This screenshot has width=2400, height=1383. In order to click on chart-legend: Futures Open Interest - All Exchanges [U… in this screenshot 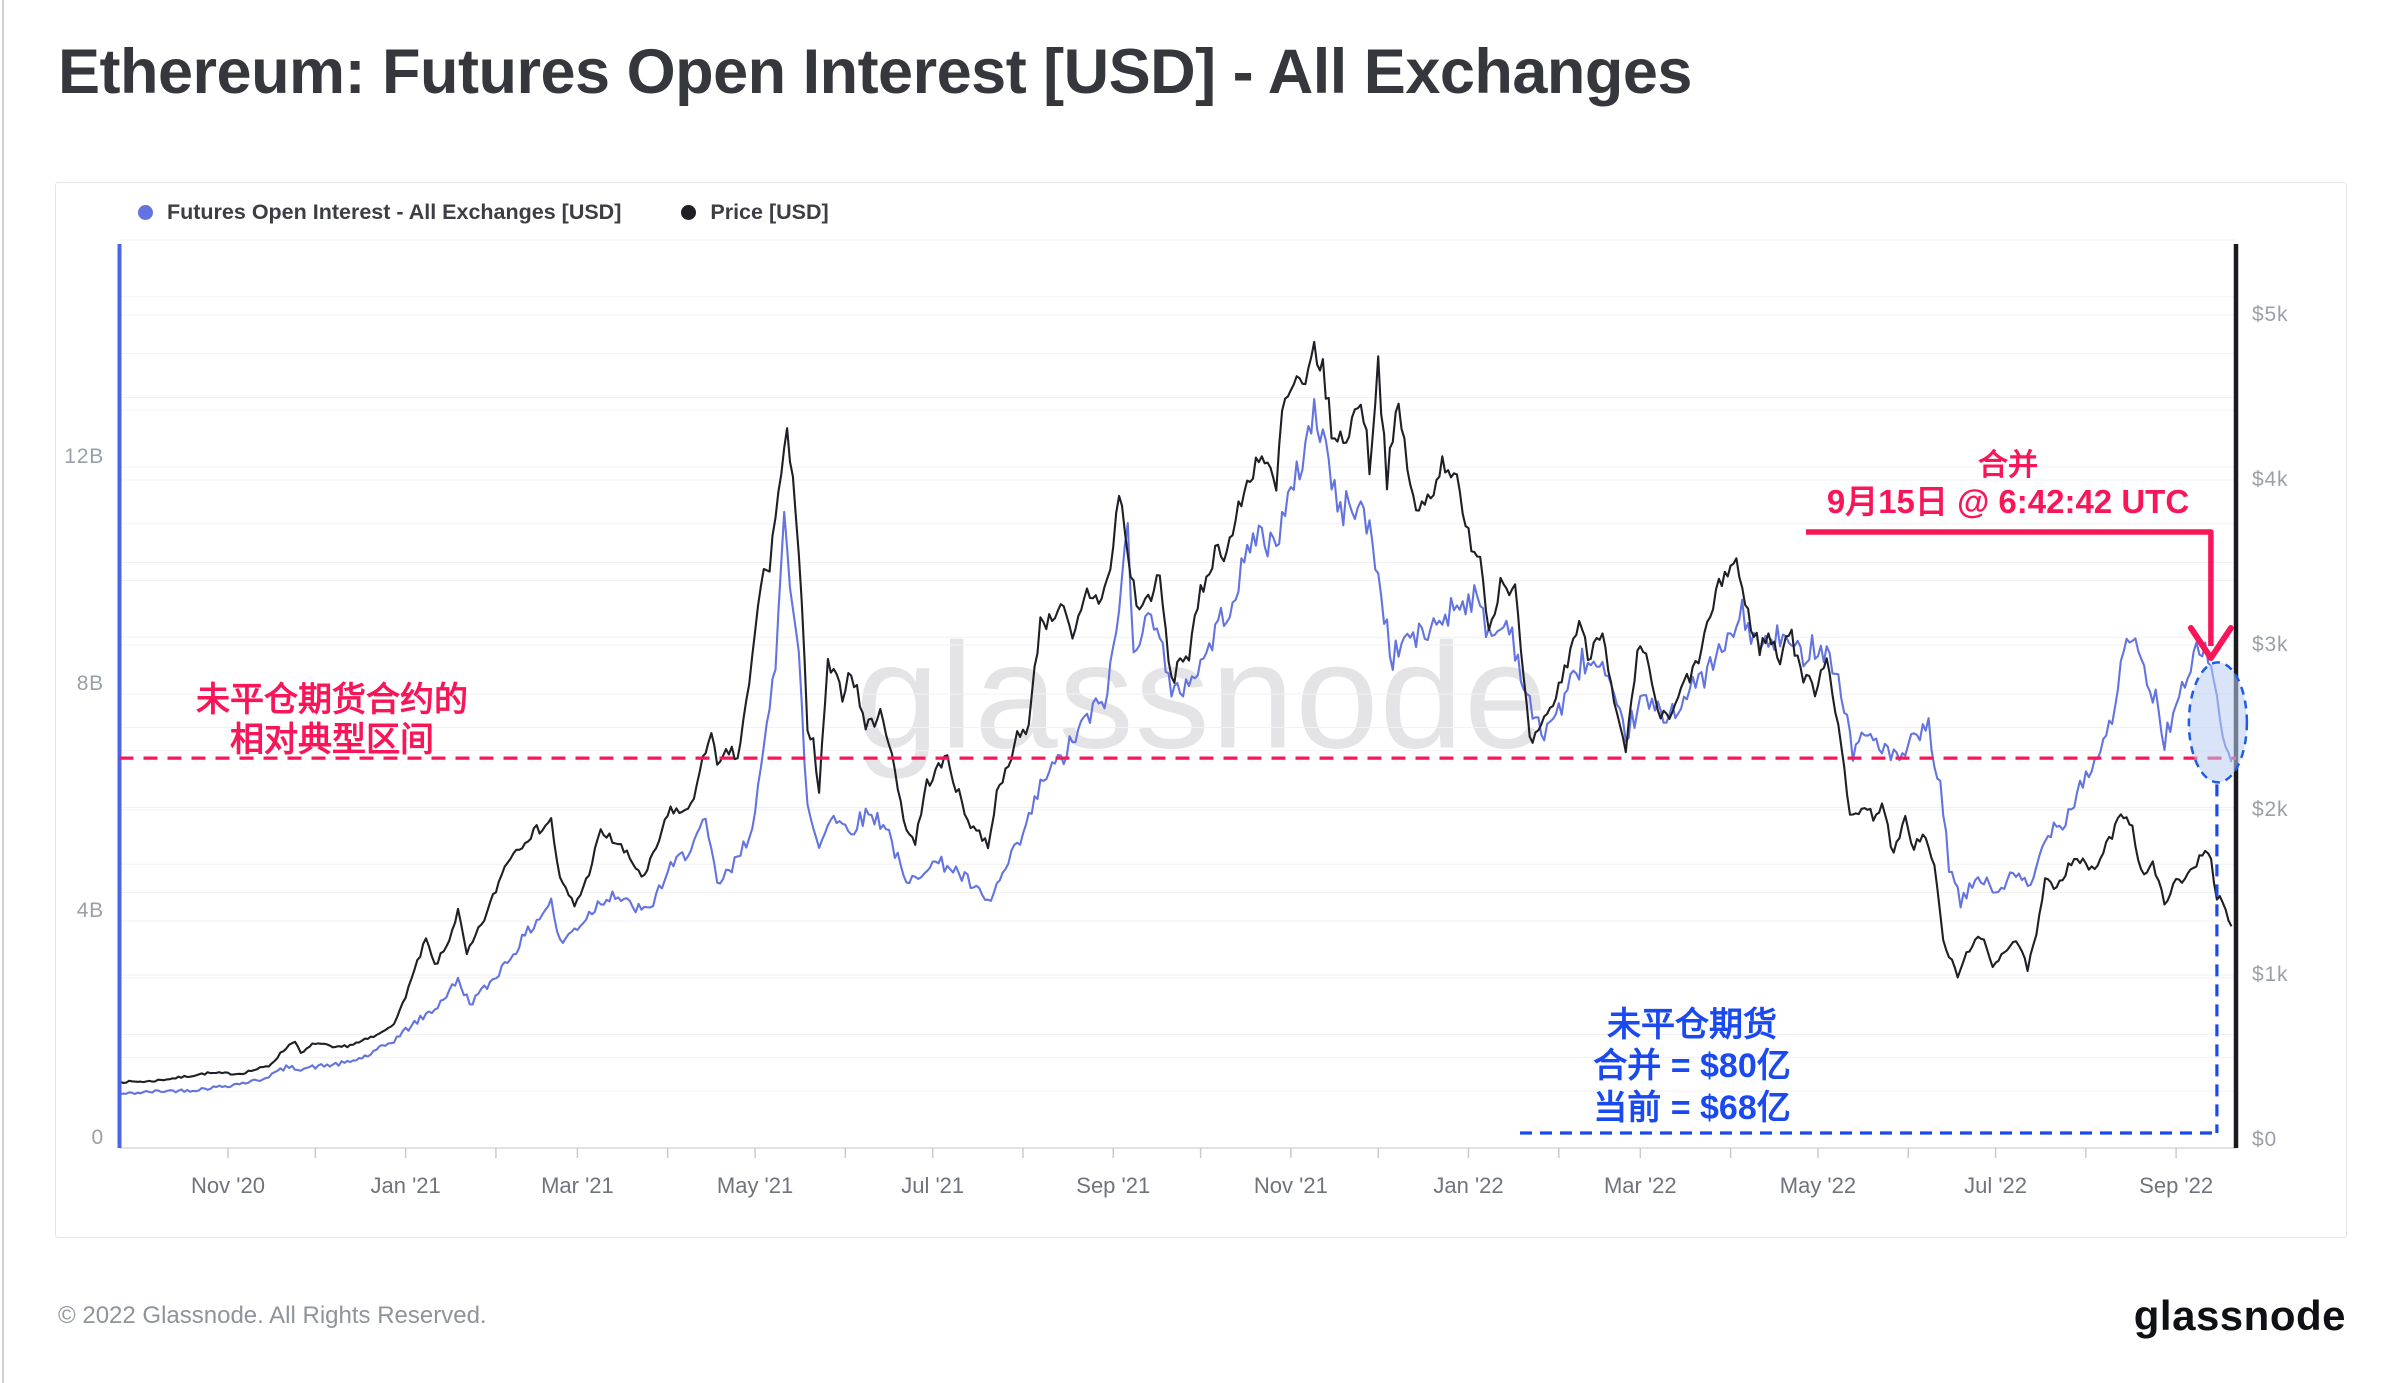, I will do `click(483, 212)`.